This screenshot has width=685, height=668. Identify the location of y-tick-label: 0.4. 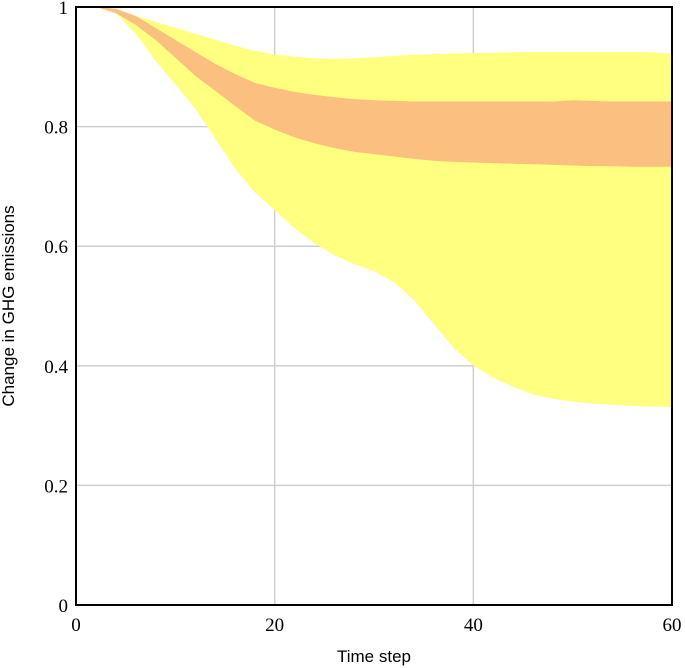
(56, 367).